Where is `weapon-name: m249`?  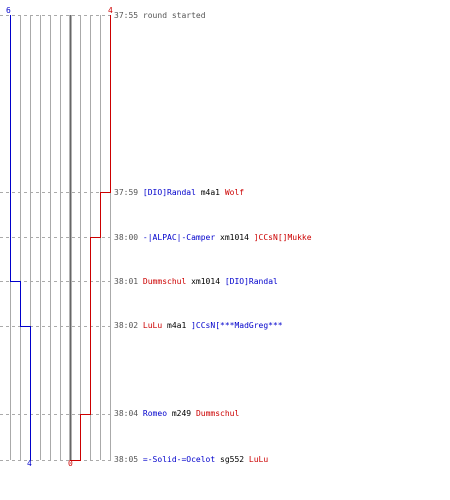 weapon-name: m249 is located at coordinates (181, 413).